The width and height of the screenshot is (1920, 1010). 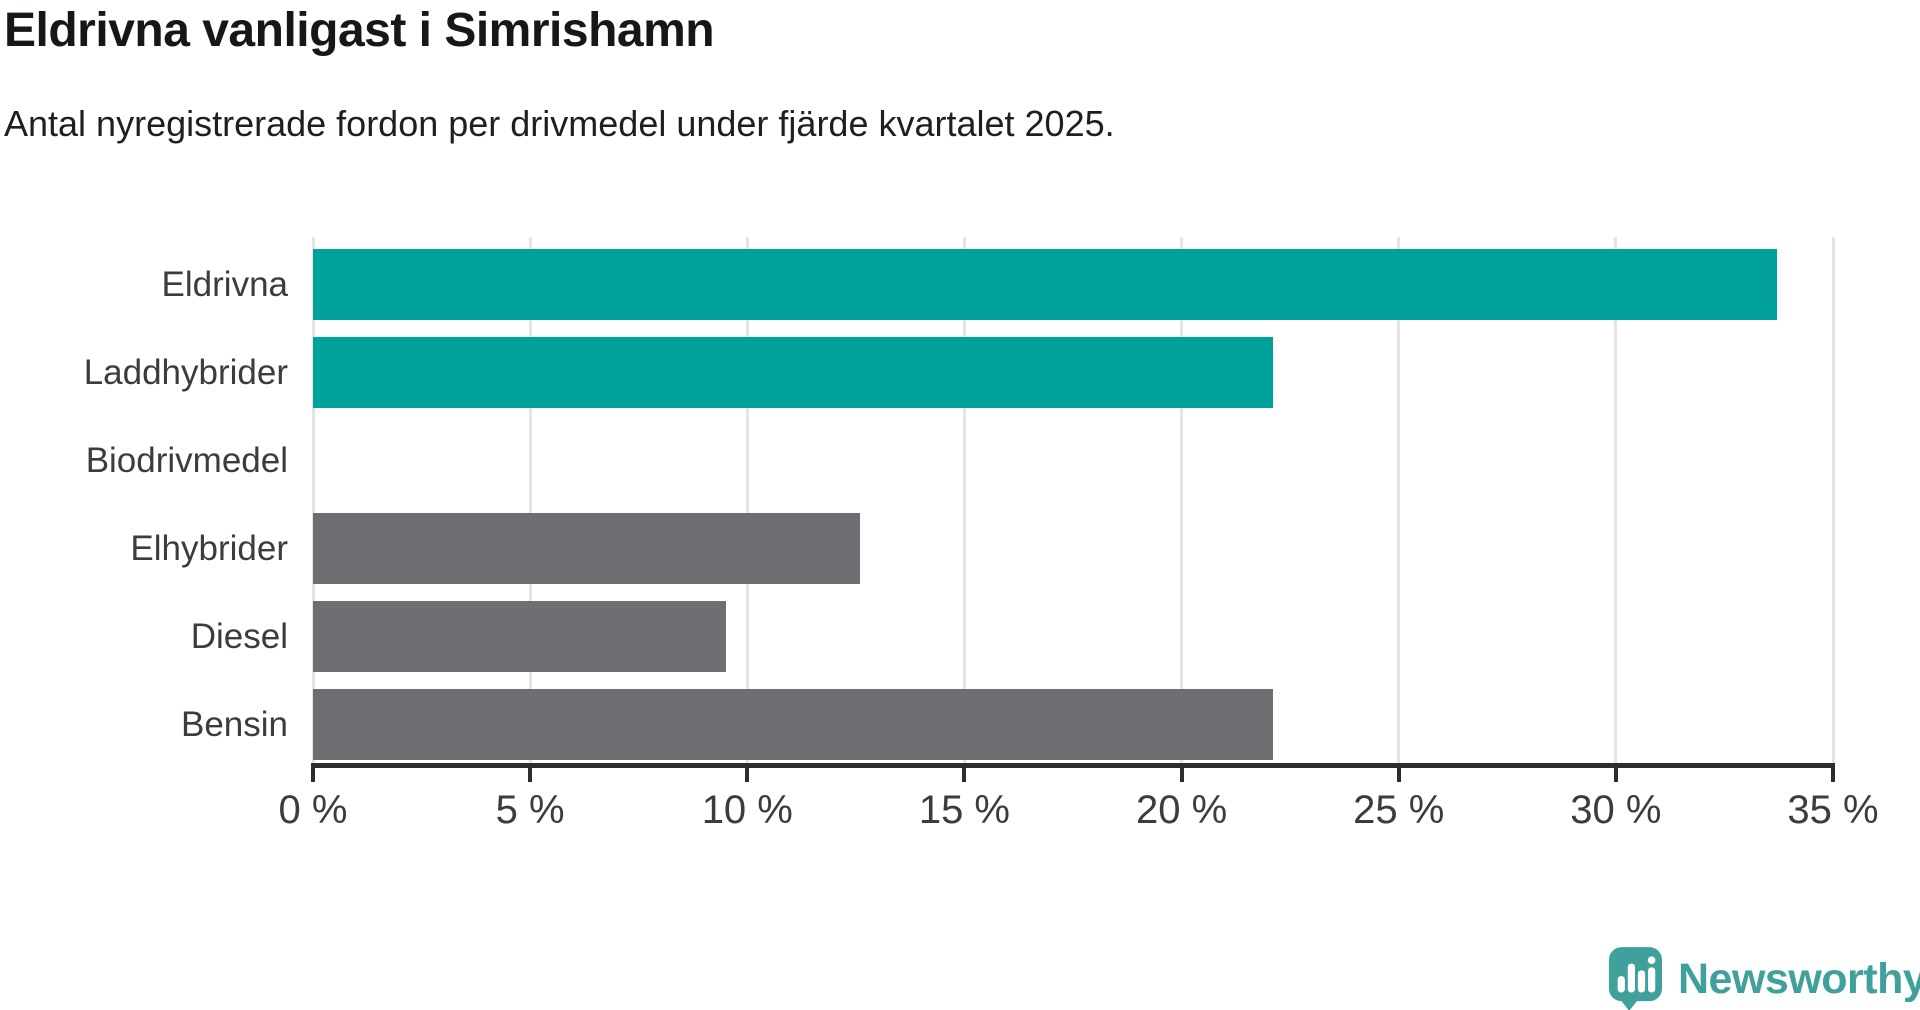 I want to click on bar-diesel, so click(x=519, y=636).